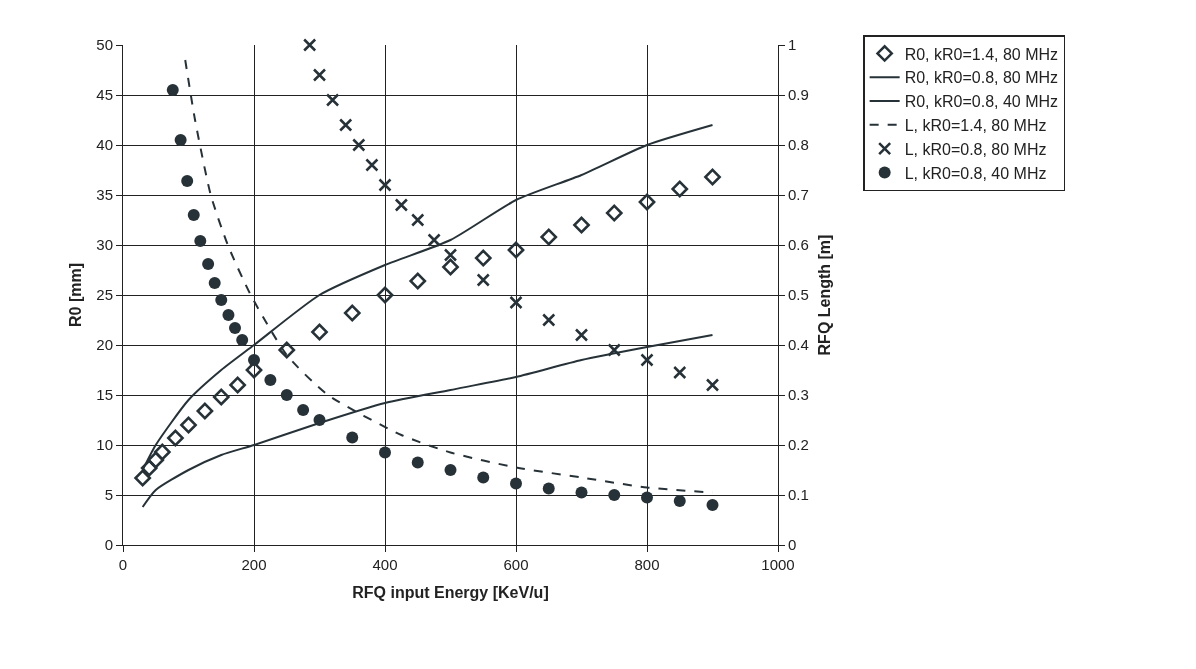 The width and height of the screenshot is (1196, 669). Describe the element at coordinates (975, 149) in the screenshot. I see `legend-label: L, kR0=0.8, 80 MHz` at that location.